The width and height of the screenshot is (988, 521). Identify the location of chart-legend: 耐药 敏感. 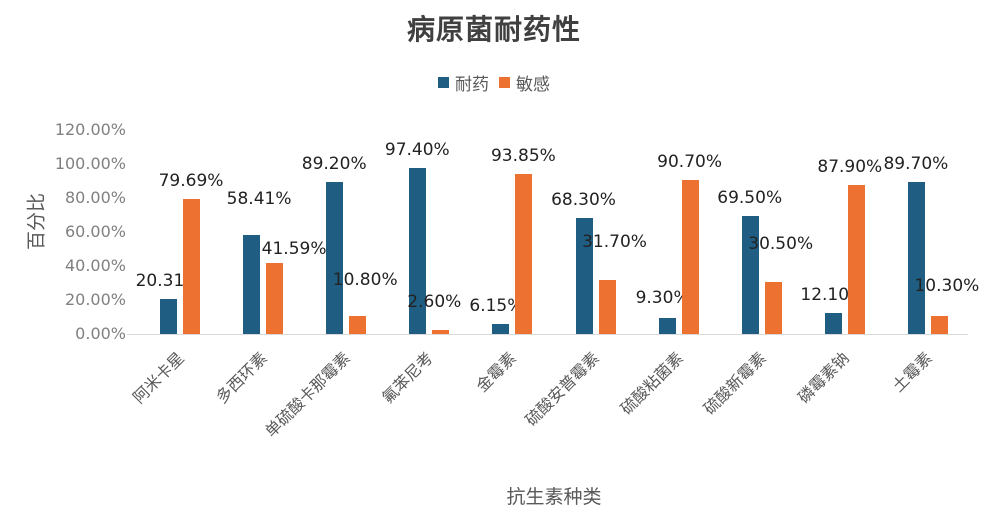
(494, 82).